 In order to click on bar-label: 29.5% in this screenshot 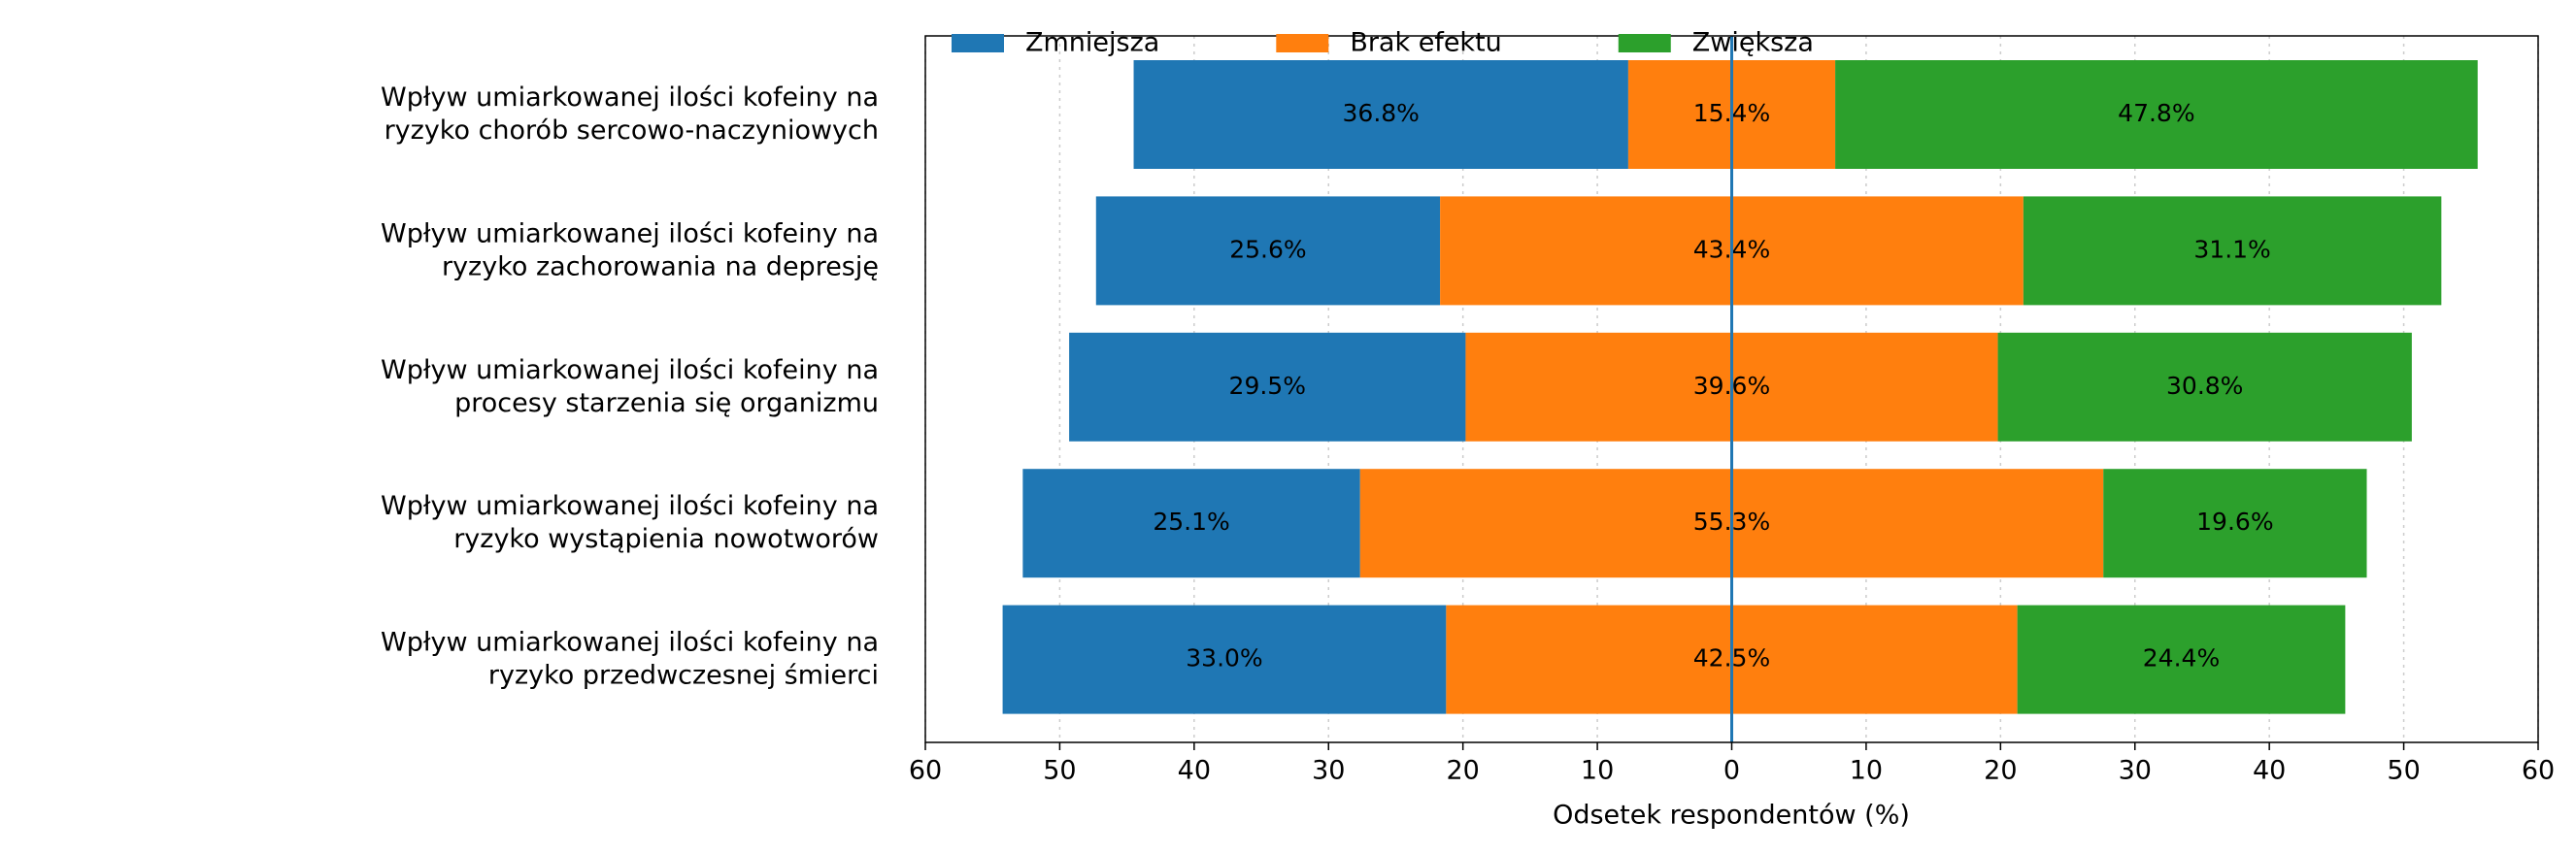, I will do `click(1268, 386)`.